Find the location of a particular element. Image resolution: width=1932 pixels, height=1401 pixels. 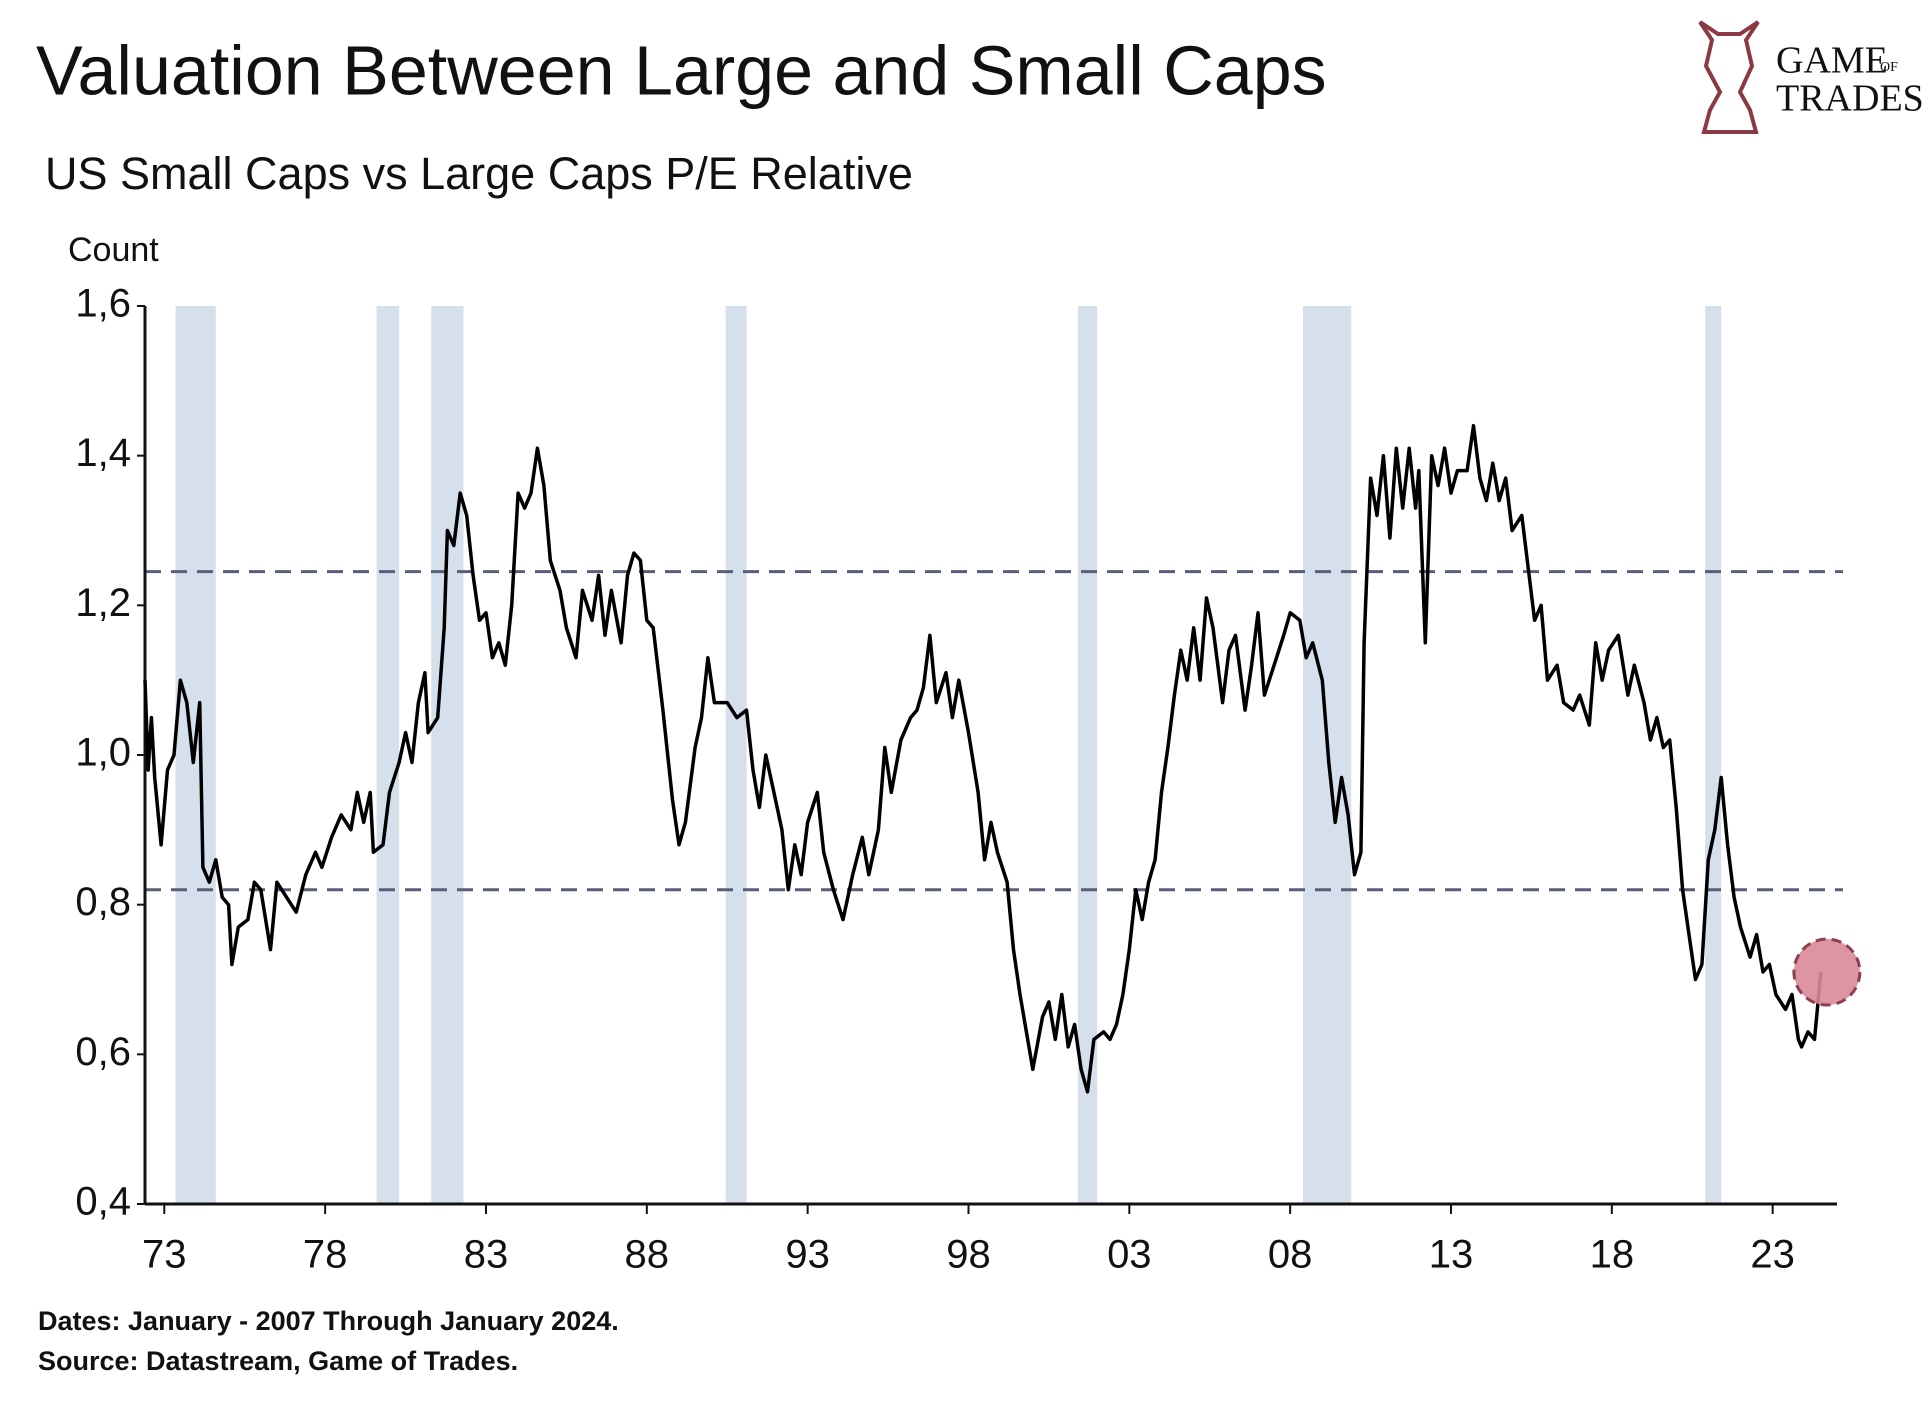

y-tick-label: 1,0 is located at coordinates (103, 753).